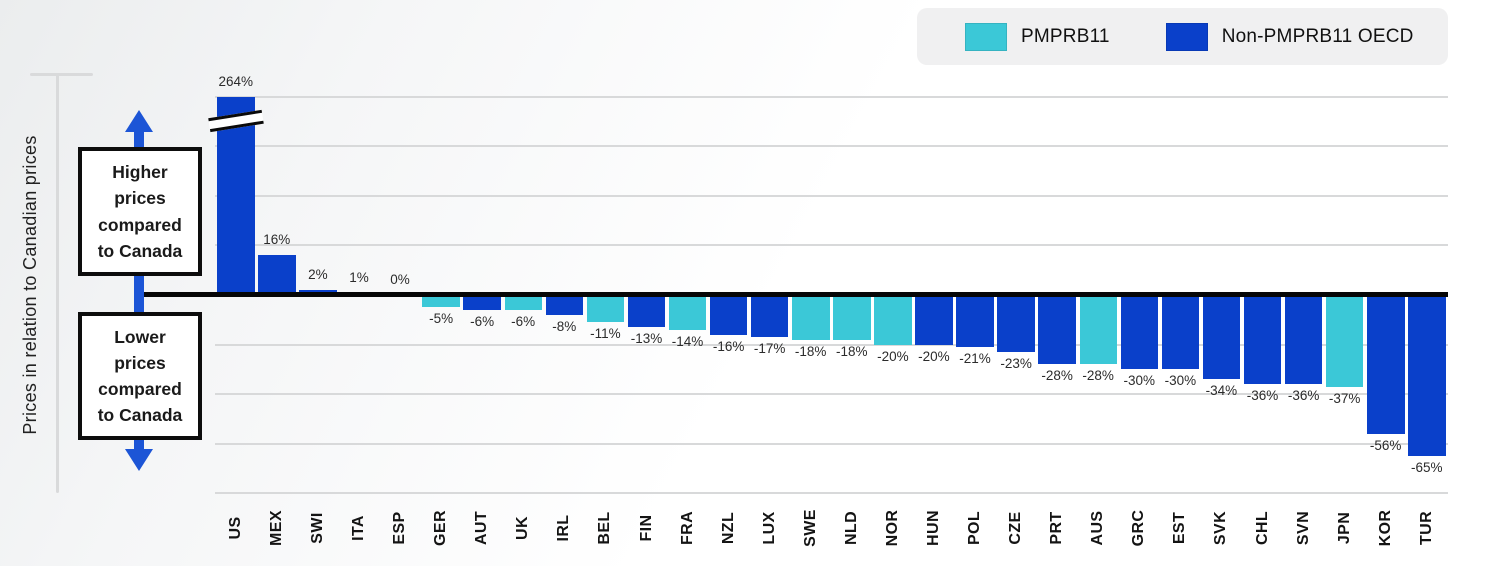 The image size is (1500, 566). What do you see at coordinates (1180, 332) in the screenshot?
I see `chart-bar-est` at bounding box center [1180, 332].